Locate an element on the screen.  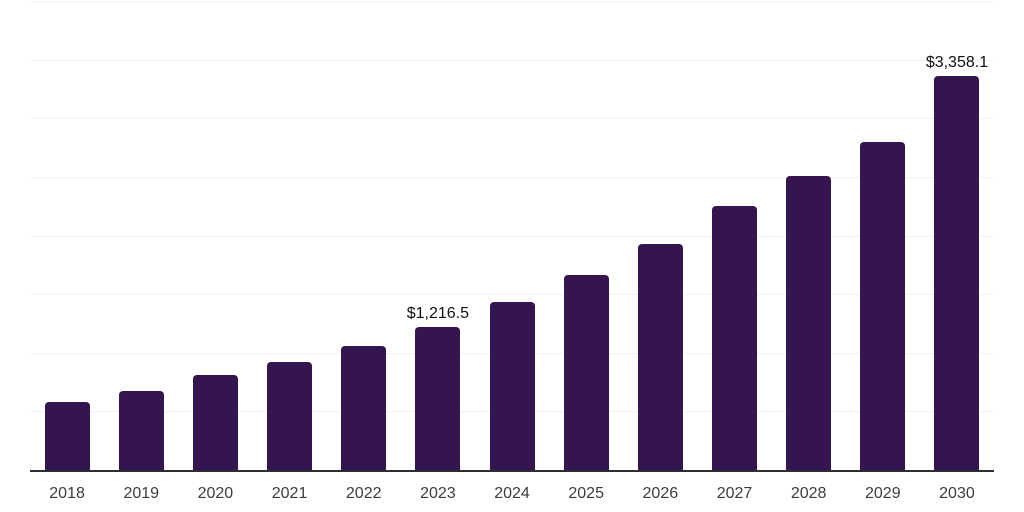
x-axis-label-2019: 2019 is located at coordinates (141, 493).